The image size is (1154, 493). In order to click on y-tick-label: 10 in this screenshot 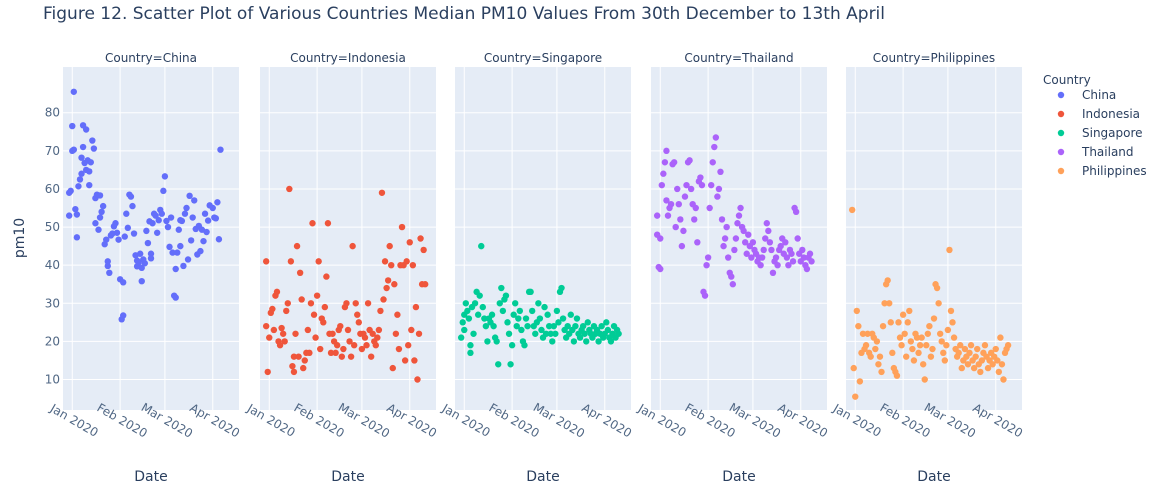, I will do `click(52, 380)`.